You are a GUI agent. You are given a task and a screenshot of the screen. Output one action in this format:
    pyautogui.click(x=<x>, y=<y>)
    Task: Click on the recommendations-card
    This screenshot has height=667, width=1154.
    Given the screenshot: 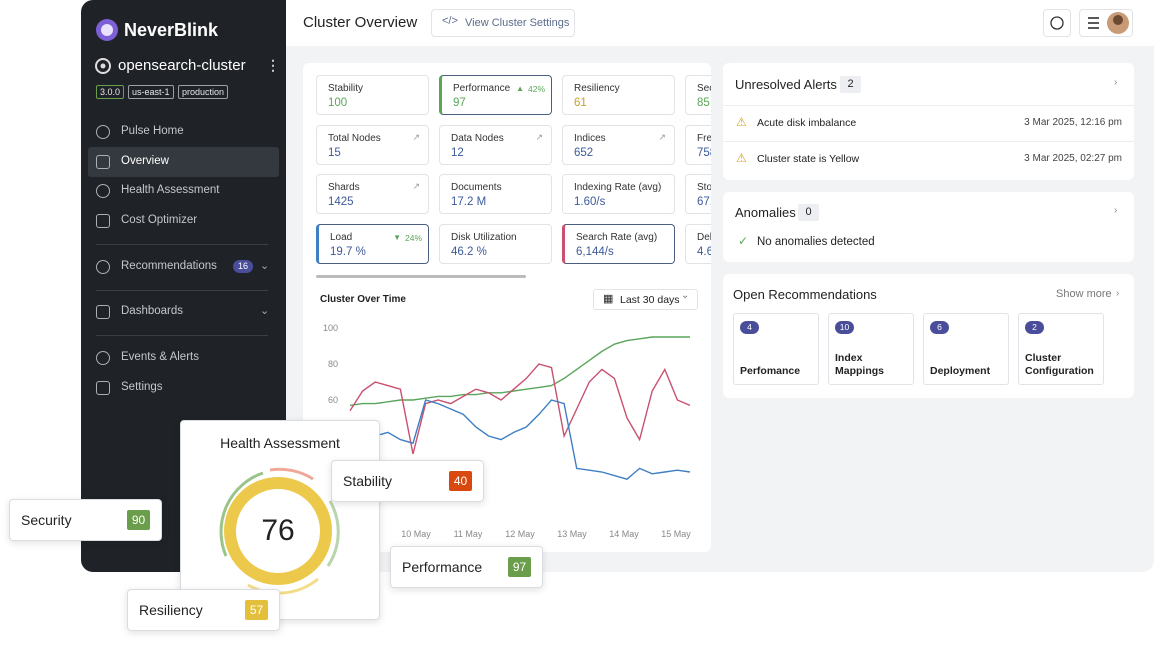 What is the action you would take?
    pyautogui.click(x=928, y=336)
    